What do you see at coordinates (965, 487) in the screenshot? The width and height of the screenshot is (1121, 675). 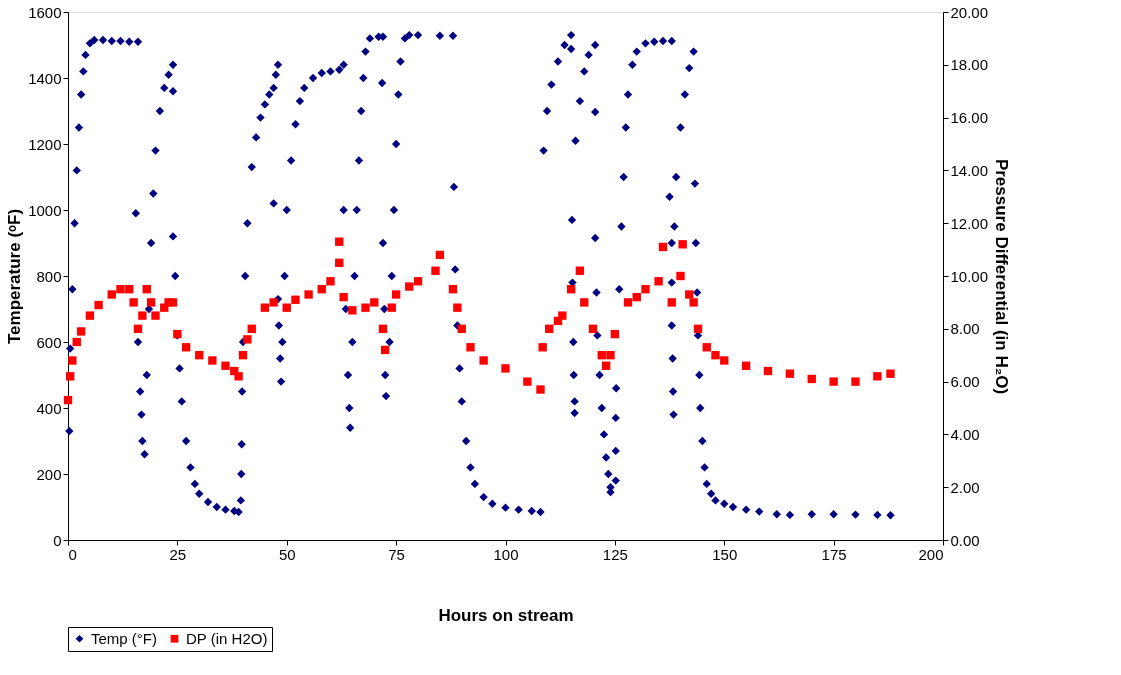 I see `y2-tick-label: 2.00` at bounding box center [965, 487].